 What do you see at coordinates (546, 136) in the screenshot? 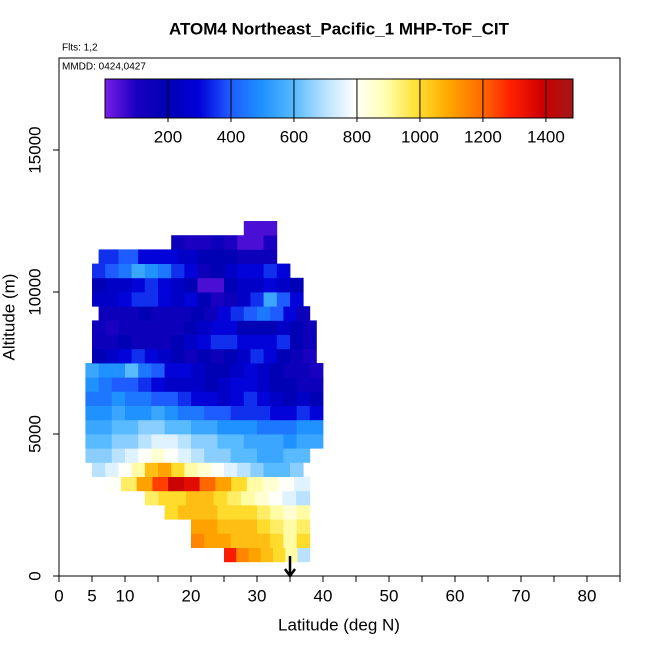
I see `colorbar-tick-label: 1400` at bounding box center [546, 136].